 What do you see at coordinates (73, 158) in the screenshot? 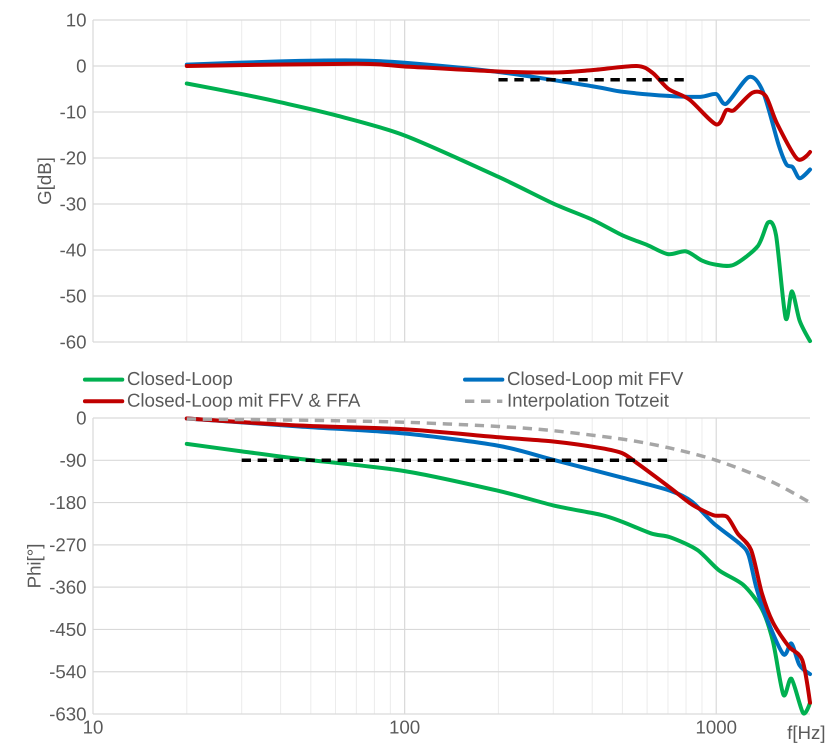
I see `y-tick-label: -20` at bounding box center [73, 158].